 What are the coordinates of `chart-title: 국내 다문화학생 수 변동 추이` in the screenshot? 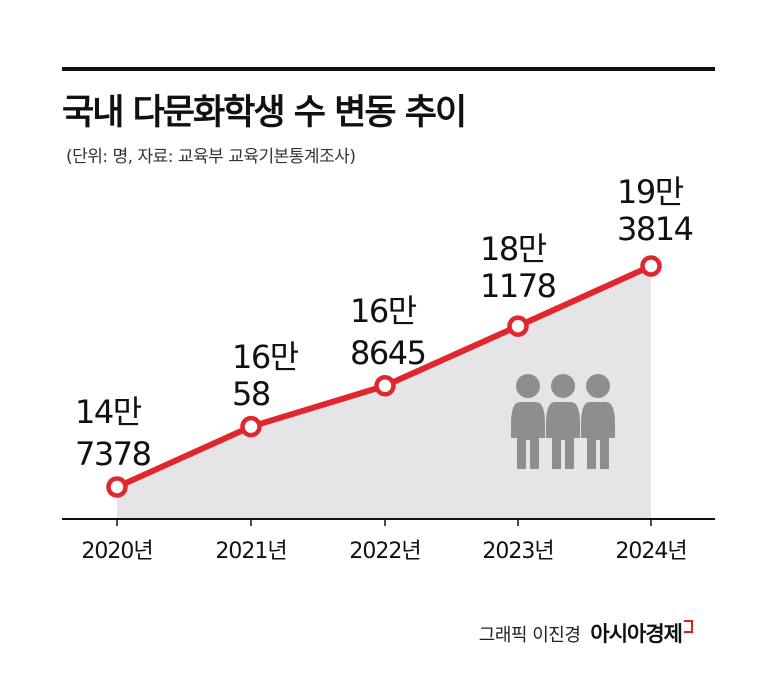 It's located at (264, 113).